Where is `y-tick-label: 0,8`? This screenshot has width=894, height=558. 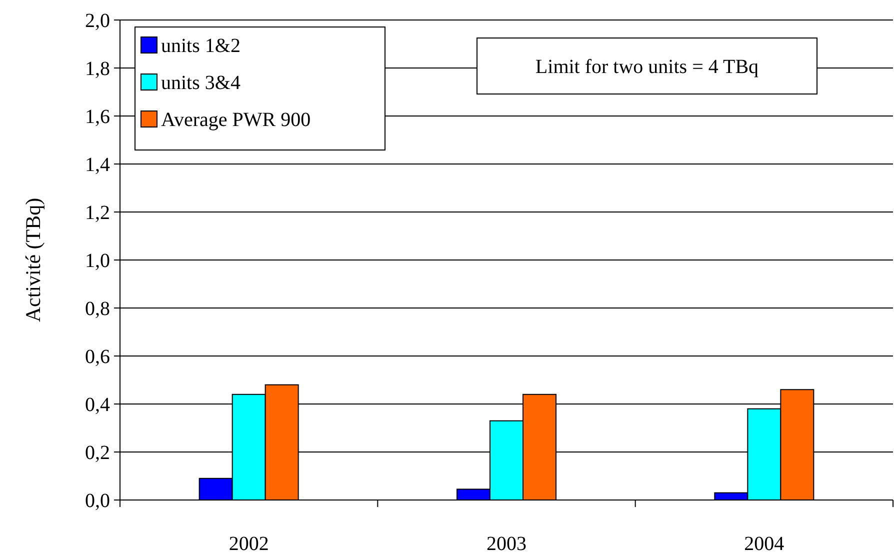 y-tick-label: 0,8 is located at coordinates (97, 309).